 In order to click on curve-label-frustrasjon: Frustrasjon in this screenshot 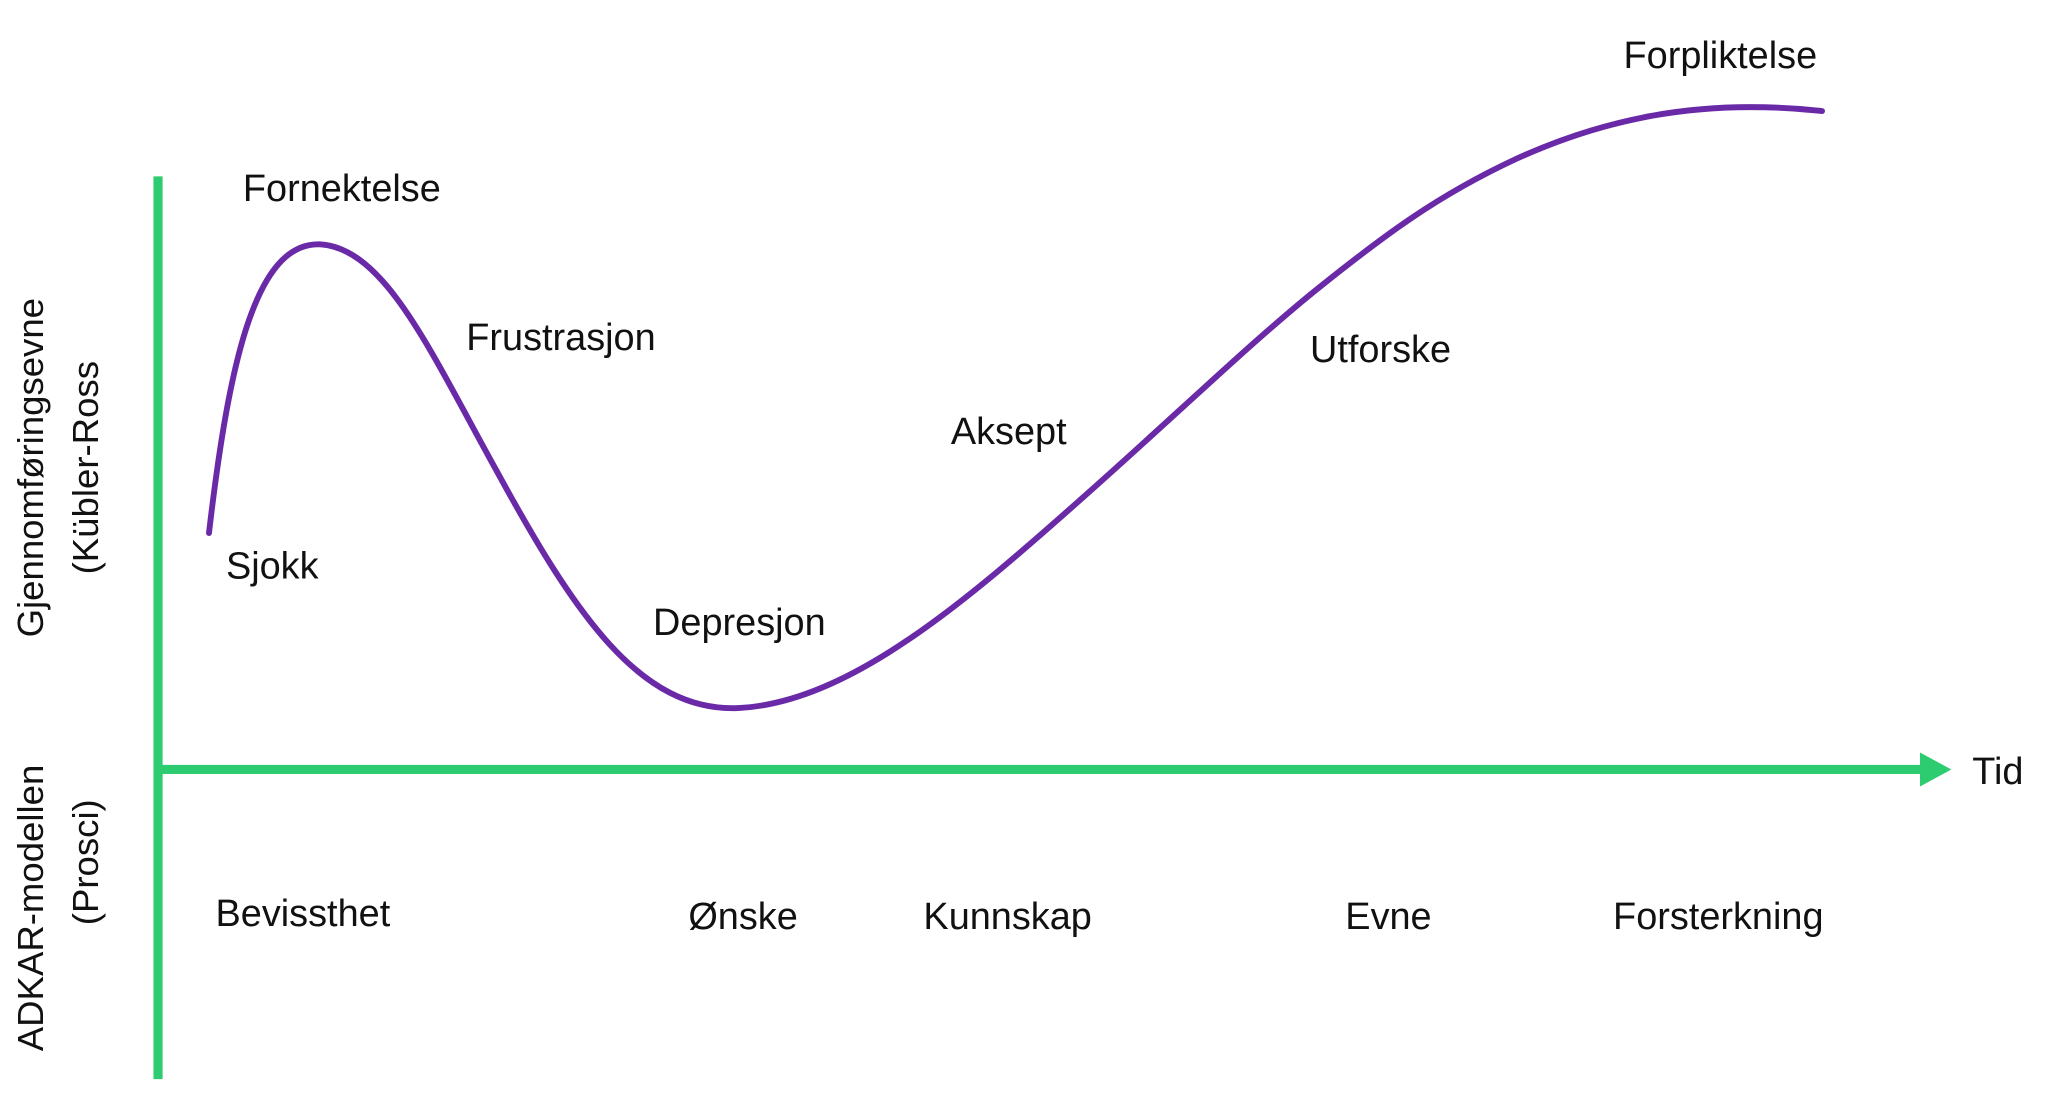, I will do `click(560, 338)`.